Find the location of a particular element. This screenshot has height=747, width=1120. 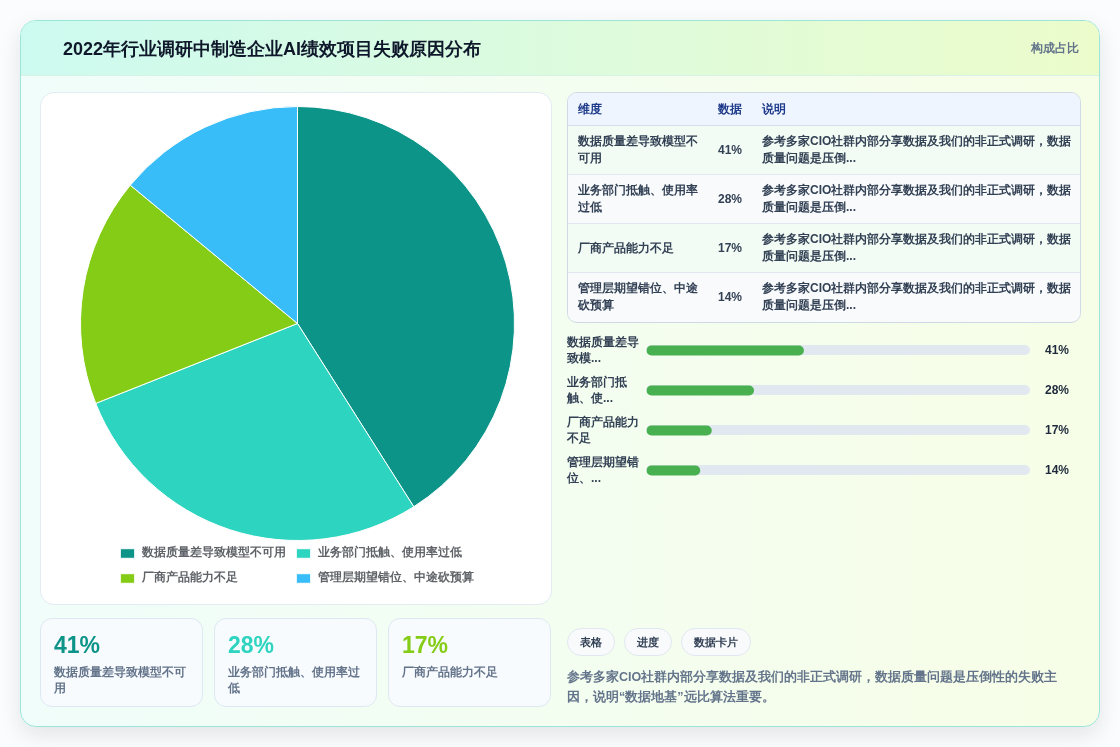

chart-title: 2022年行业调研中制造企业AI绩效项目失败原因分布 is located at coordinates (272, 49).